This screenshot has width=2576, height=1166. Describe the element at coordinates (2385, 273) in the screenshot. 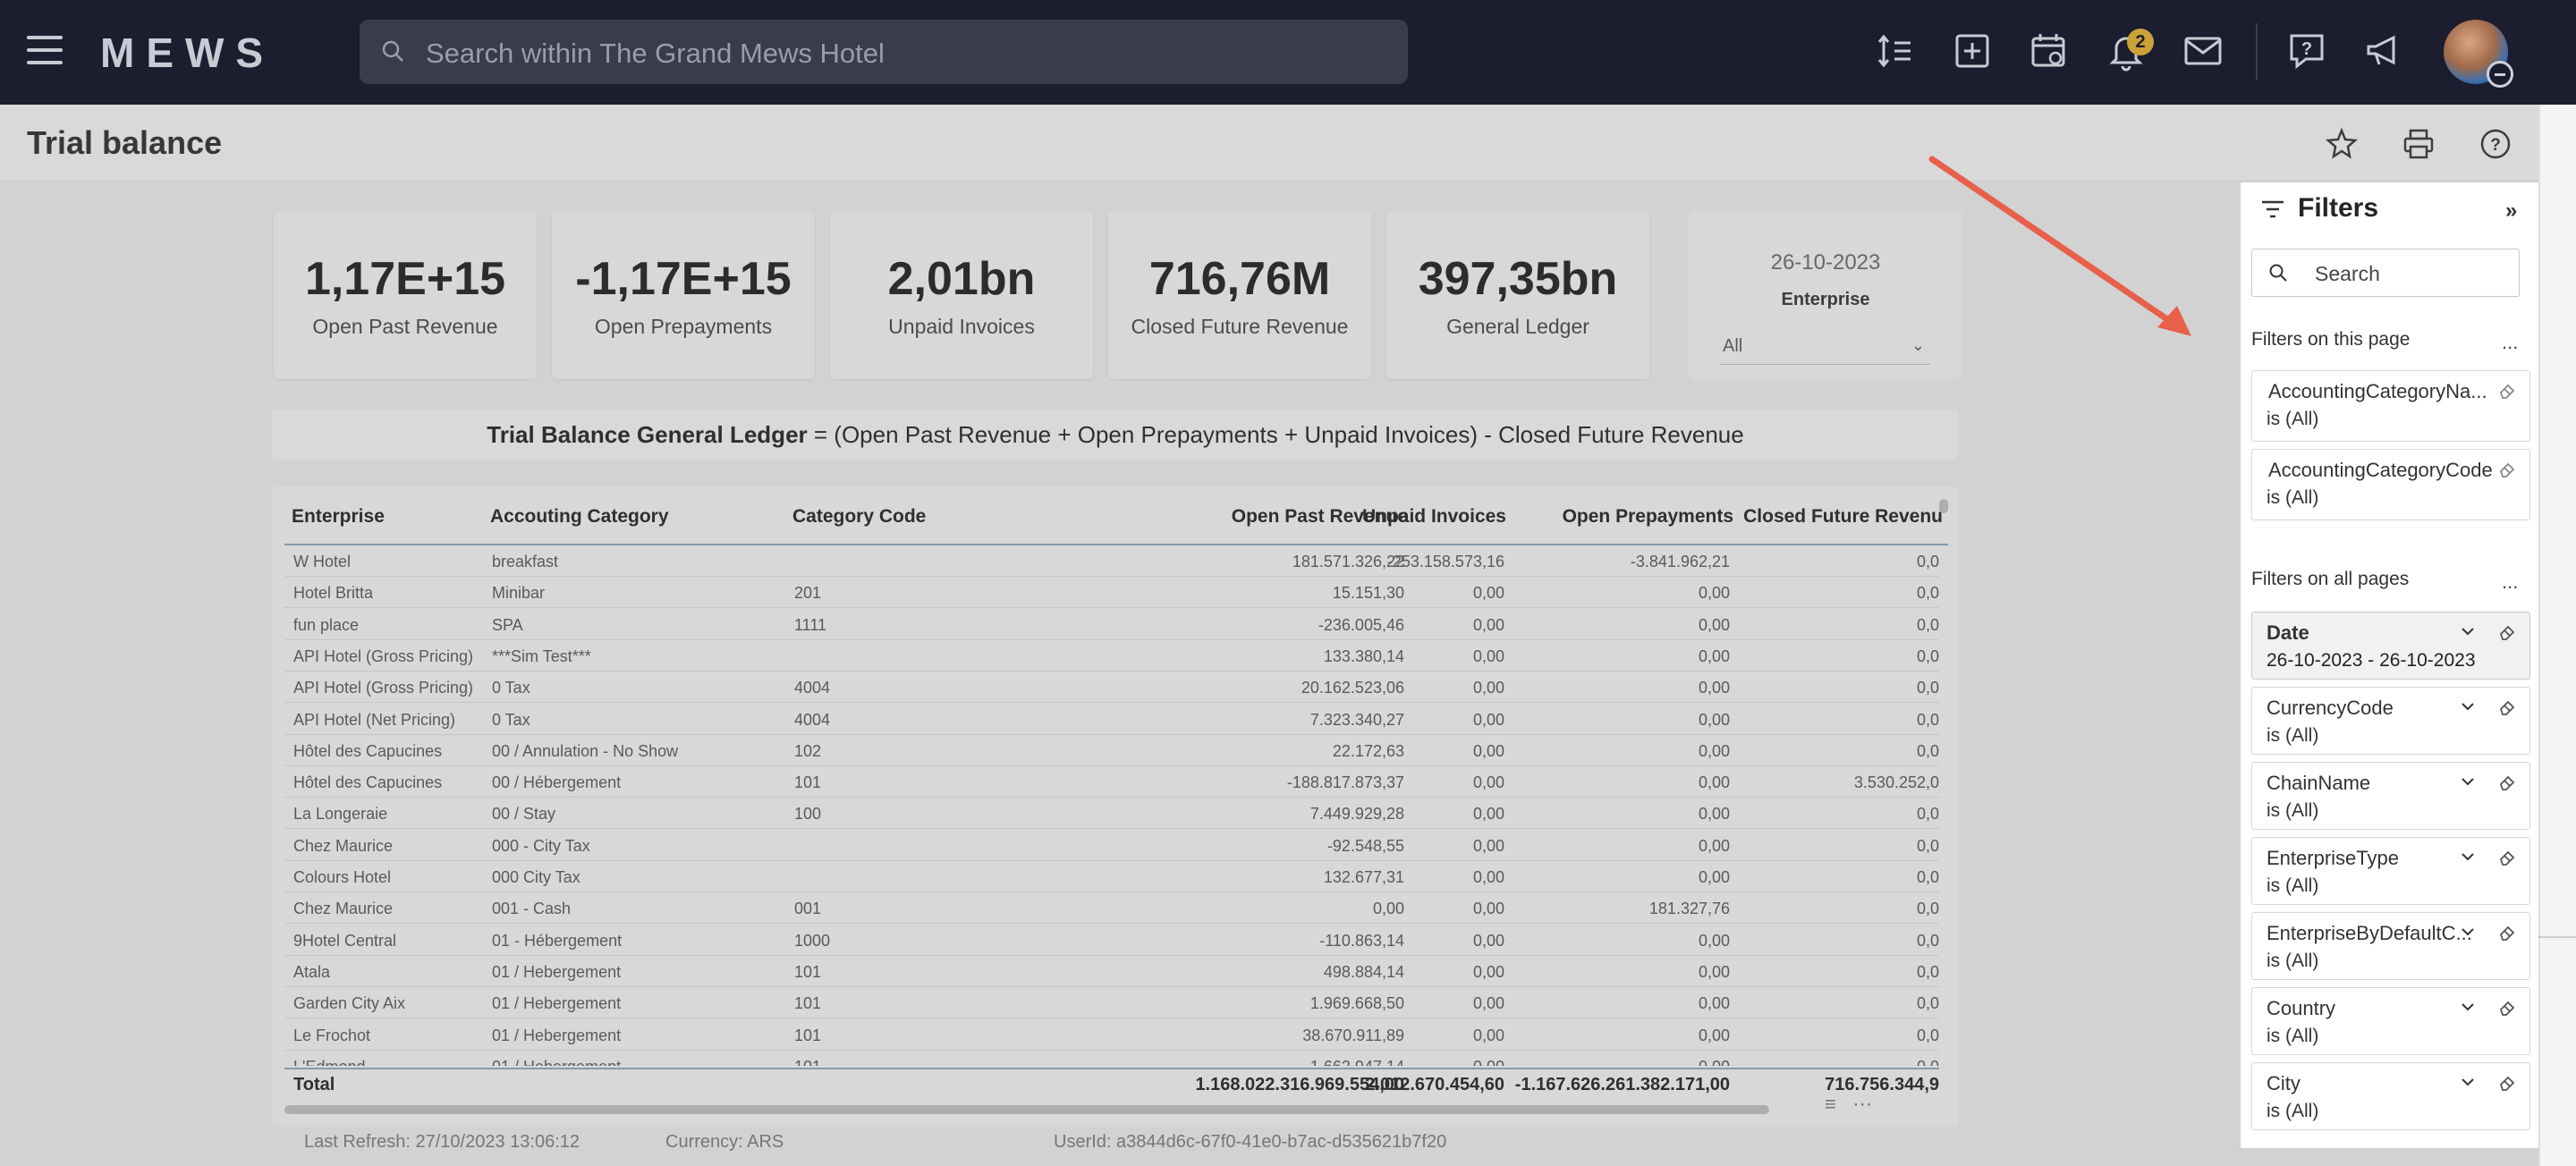

I see `filters-search-input: Search` at that location.